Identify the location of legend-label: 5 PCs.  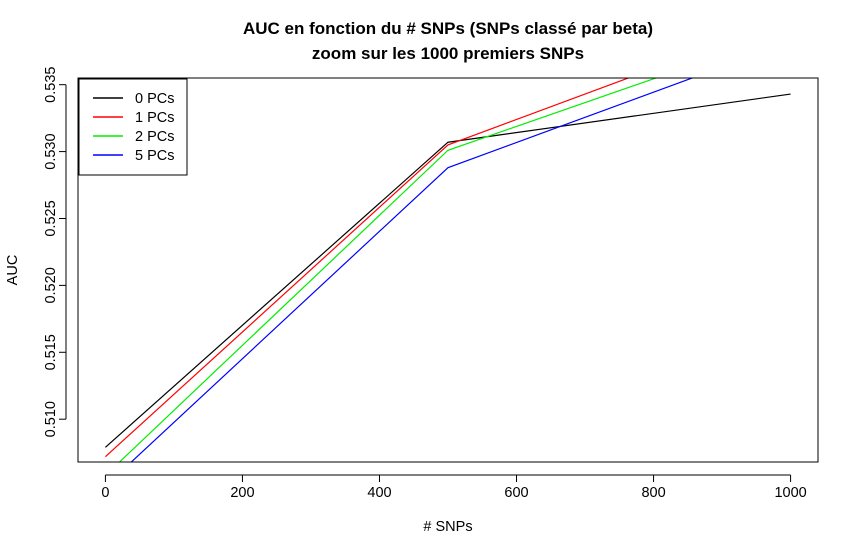
(155, 156).